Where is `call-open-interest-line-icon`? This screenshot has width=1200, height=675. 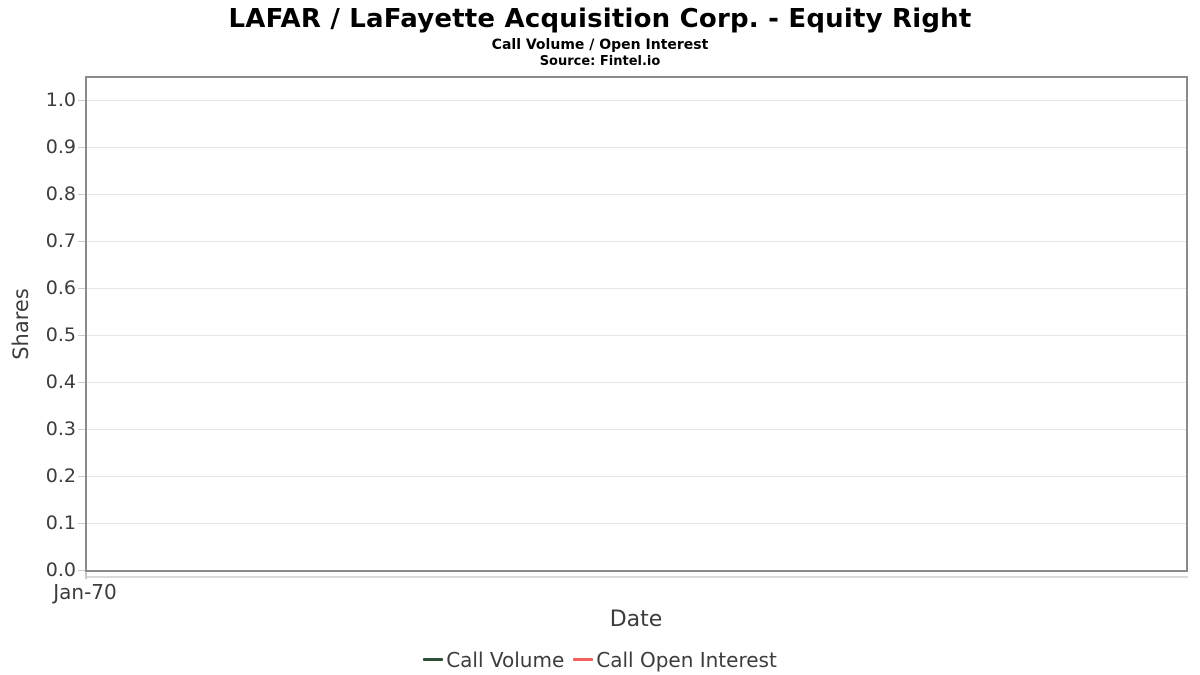
call-open-interest-line-icon is located at coordinates (583, 659).